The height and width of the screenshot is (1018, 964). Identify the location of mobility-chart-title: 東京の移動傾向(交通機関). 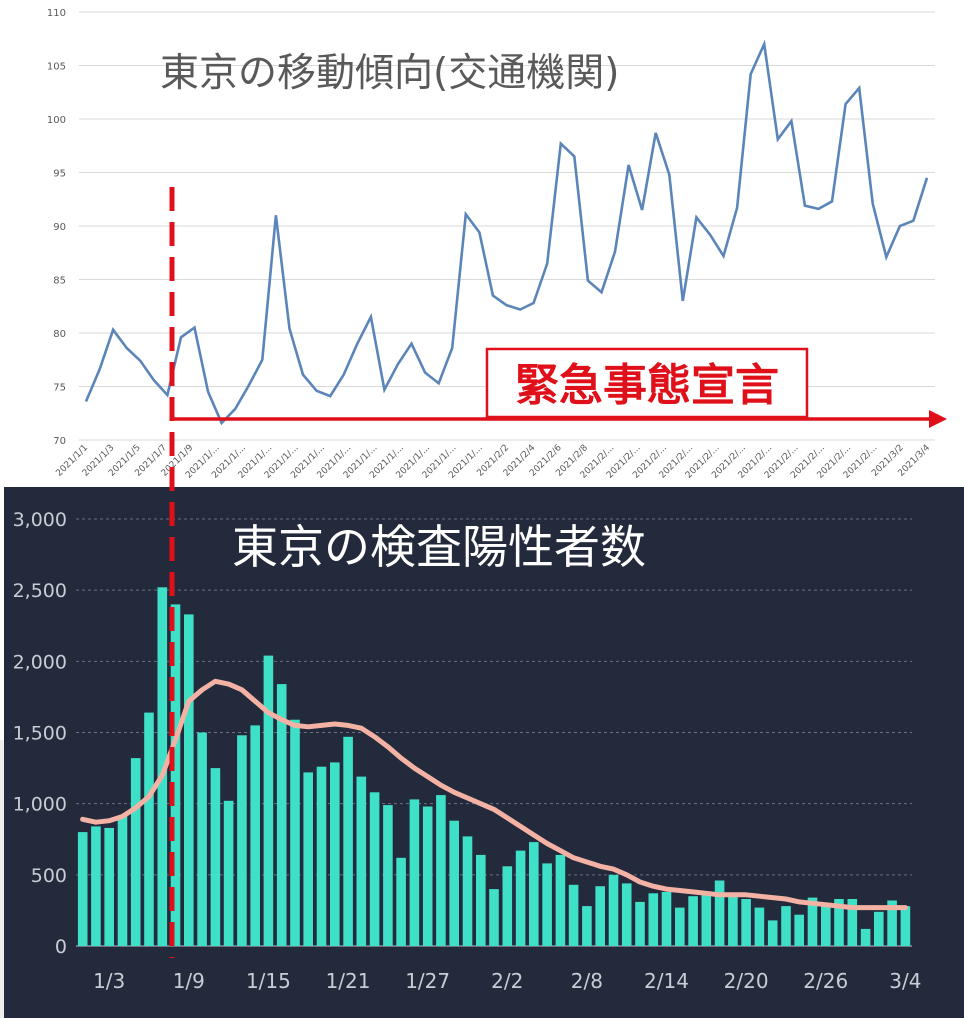
(389, 73).